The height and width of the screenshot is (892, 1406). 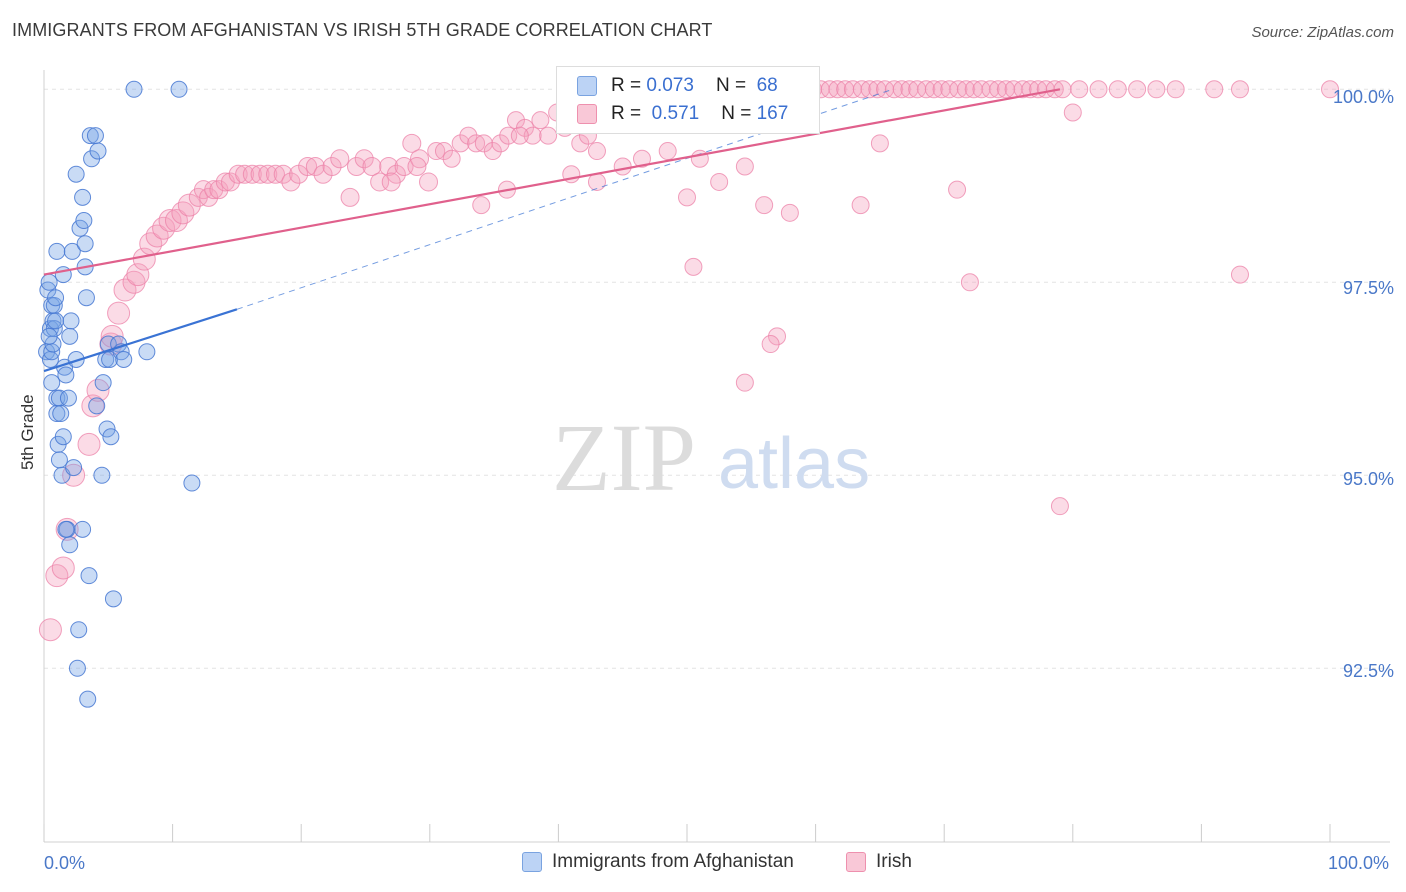 What do you see at coordinates (711, 457) in the screenshot?
I see `watermark: ZIP atlas` at bounding box center [711, 457].